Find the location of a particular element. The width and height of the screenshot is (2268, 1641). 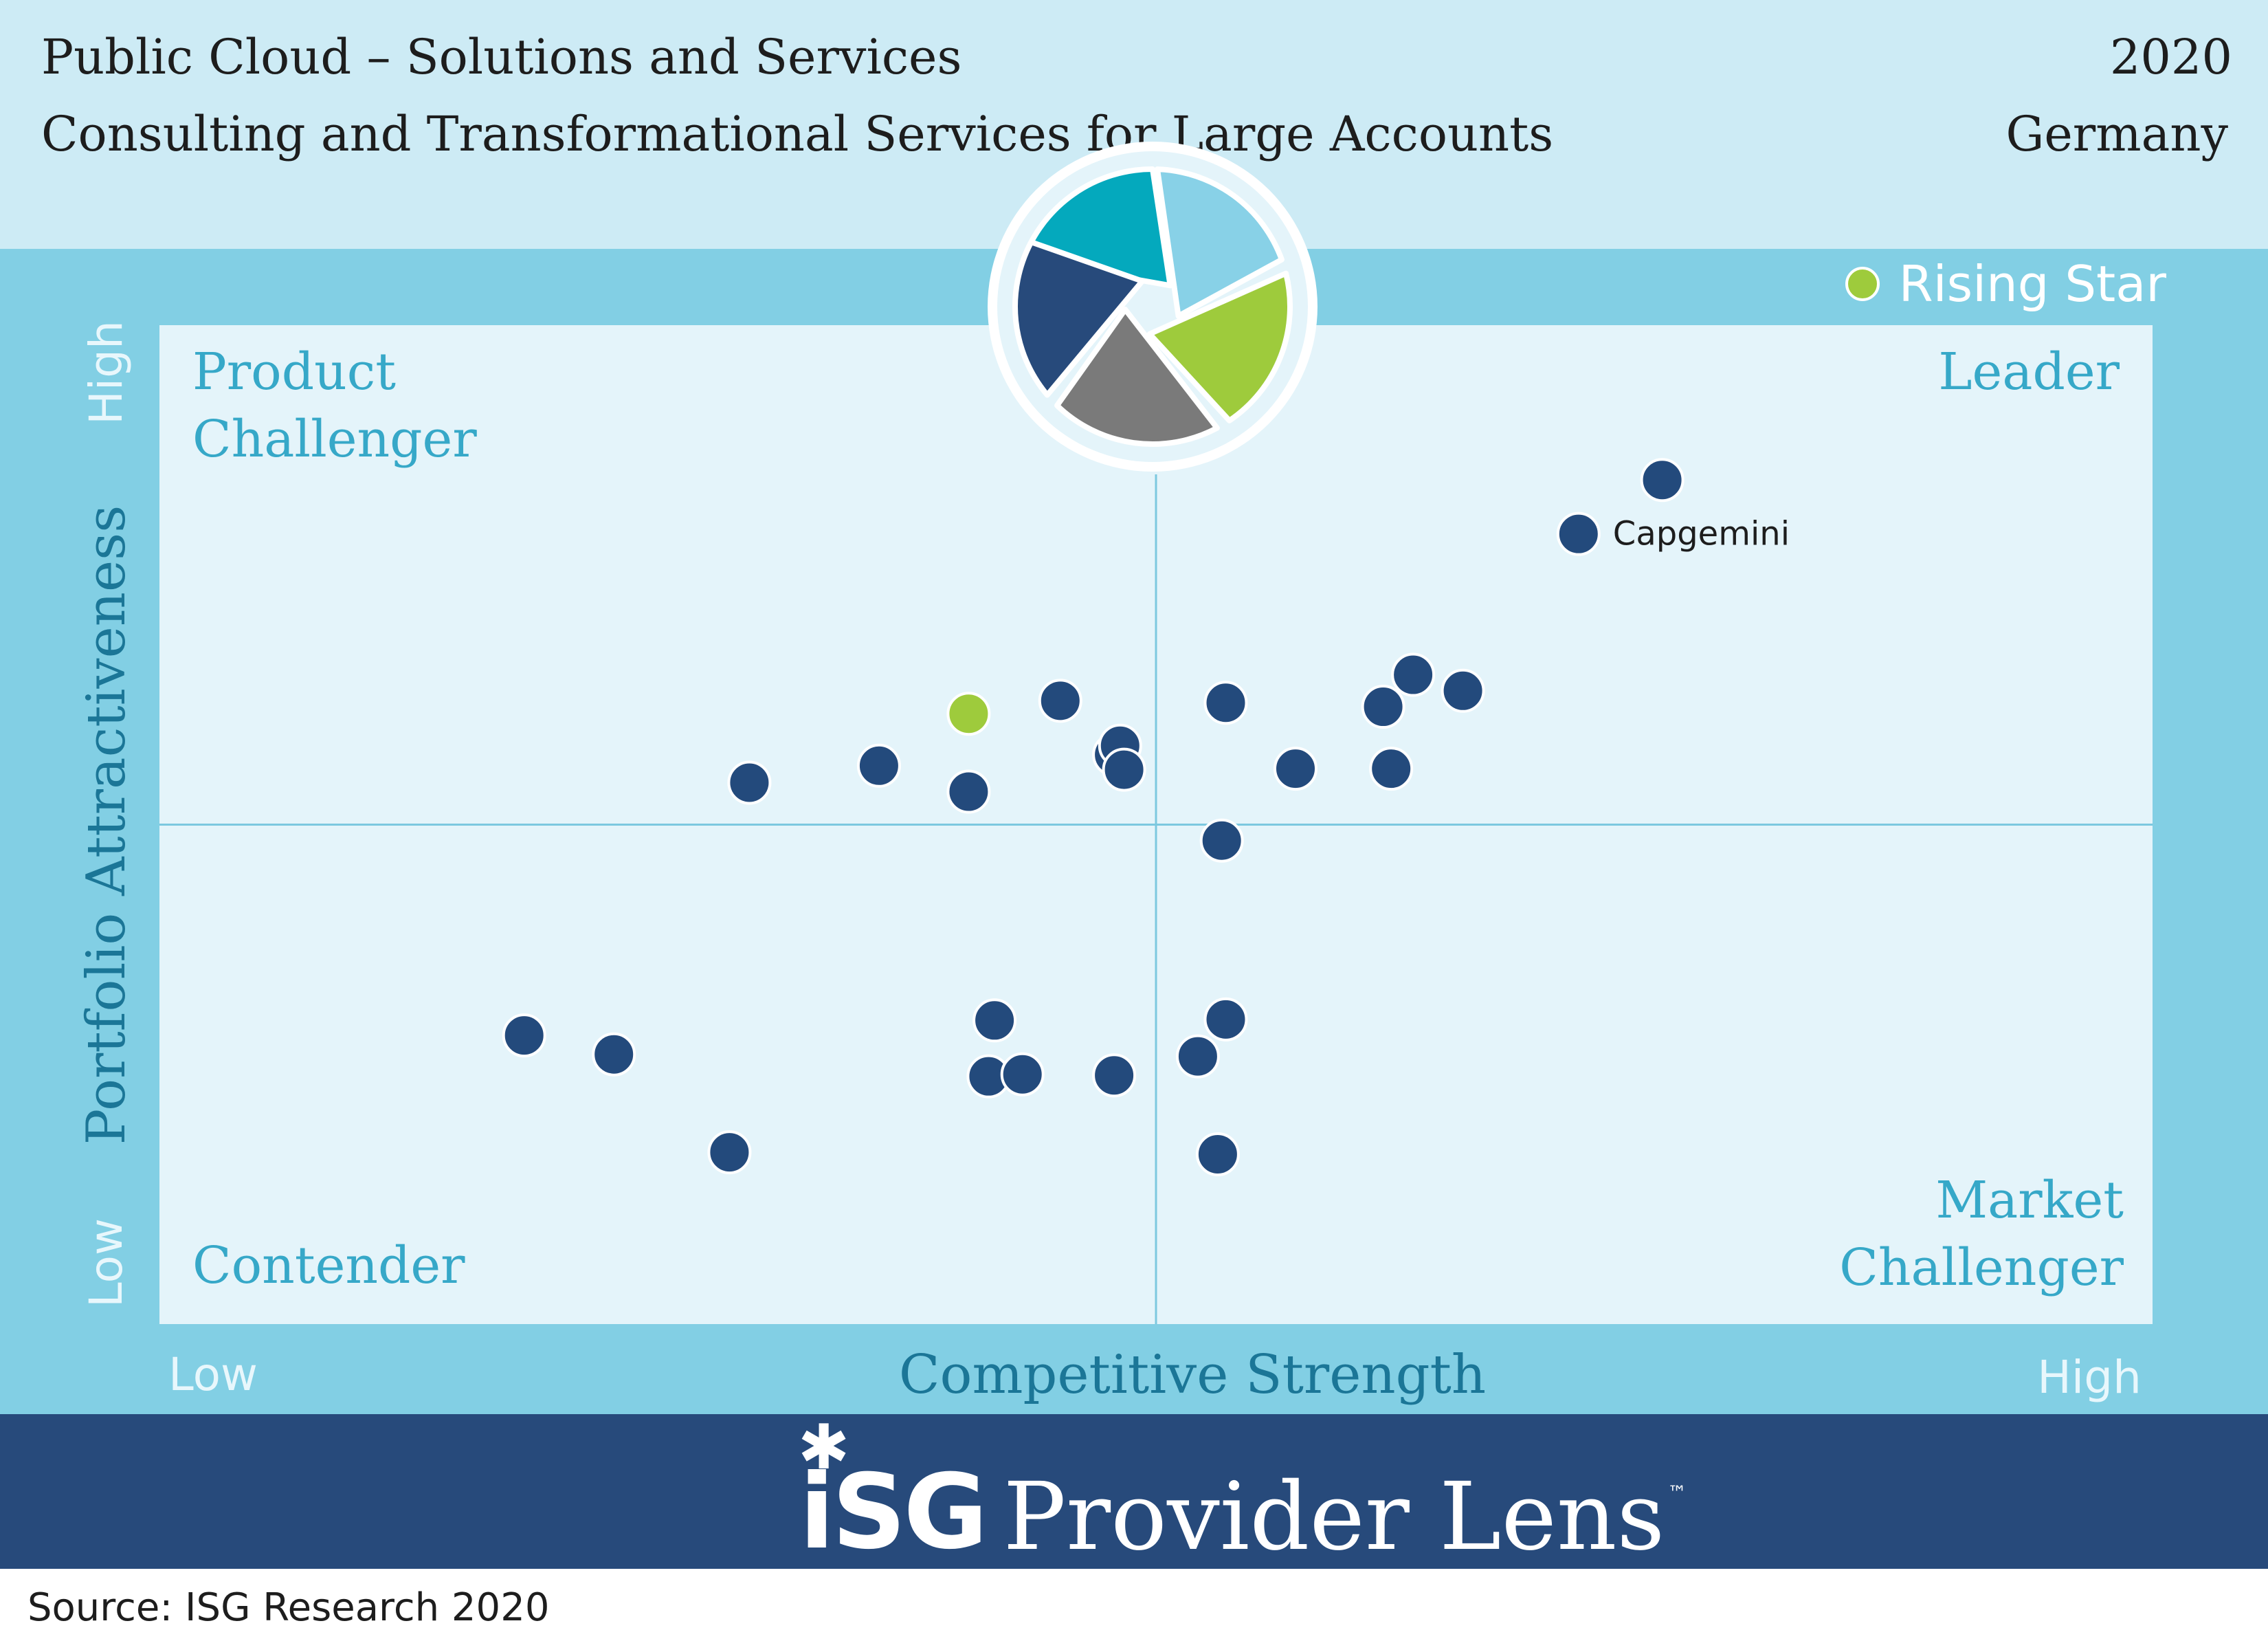

quadrant-label-line: Market is located at coordinates (2030, 1200).